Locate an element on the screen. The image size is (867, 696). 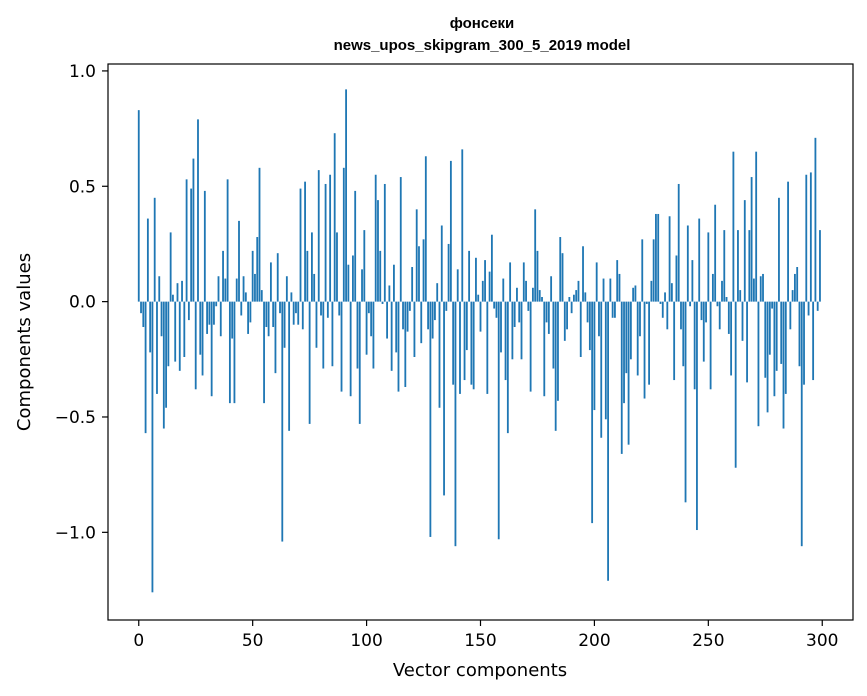
y-axis-ticks: 1.0 0.5 0.0 −0.5 −1.0 is located at coordinates (81, 302).